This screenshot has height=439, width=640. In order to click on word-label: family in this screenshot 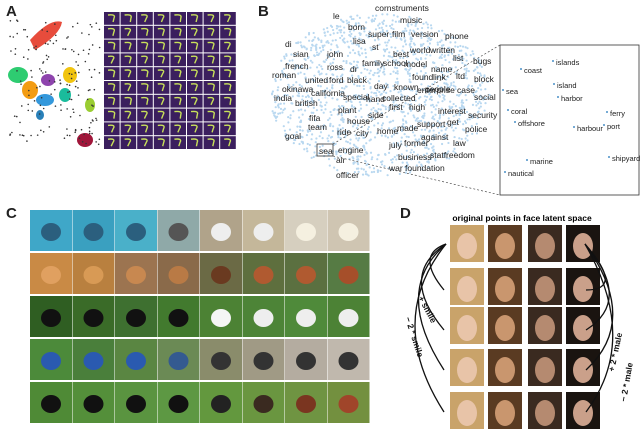, I will do `click(373, 63)`.